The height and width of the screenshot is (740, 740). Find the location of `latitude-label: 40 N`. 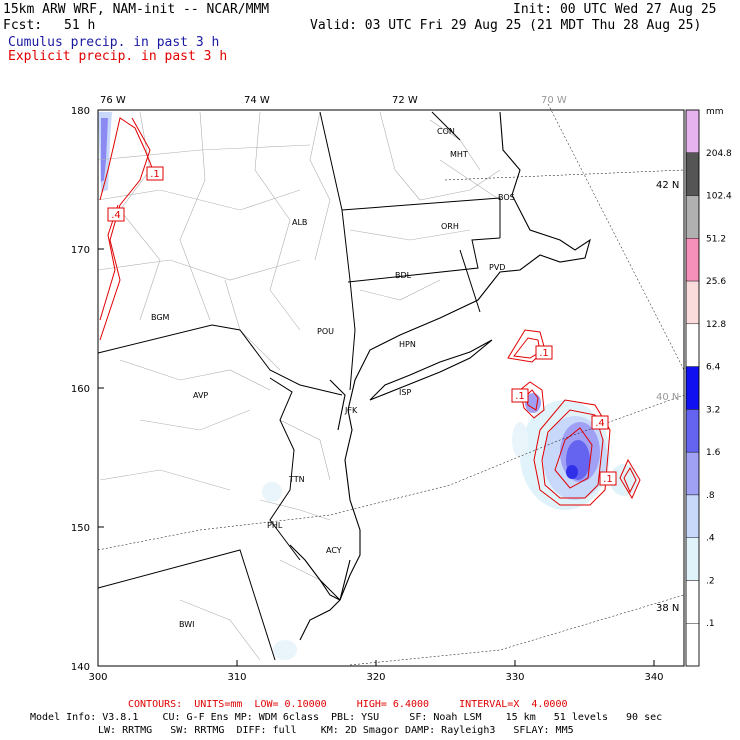

latitude-label: 40 N is located at coordinates (667, 397).